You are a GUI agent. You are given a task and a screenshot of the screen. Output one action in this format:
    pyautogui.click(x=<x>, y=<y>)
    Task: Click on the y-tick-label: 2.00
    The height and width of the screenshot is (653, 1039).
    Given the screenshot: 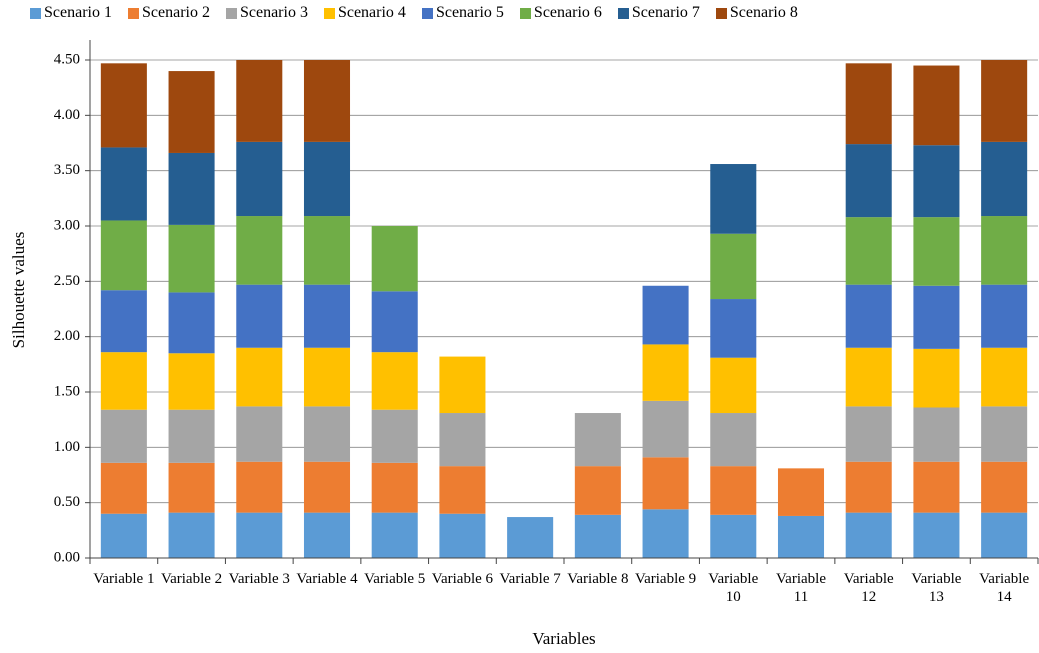 What is the action you would take?
    pyautogui.click(x=67, y=336)
    